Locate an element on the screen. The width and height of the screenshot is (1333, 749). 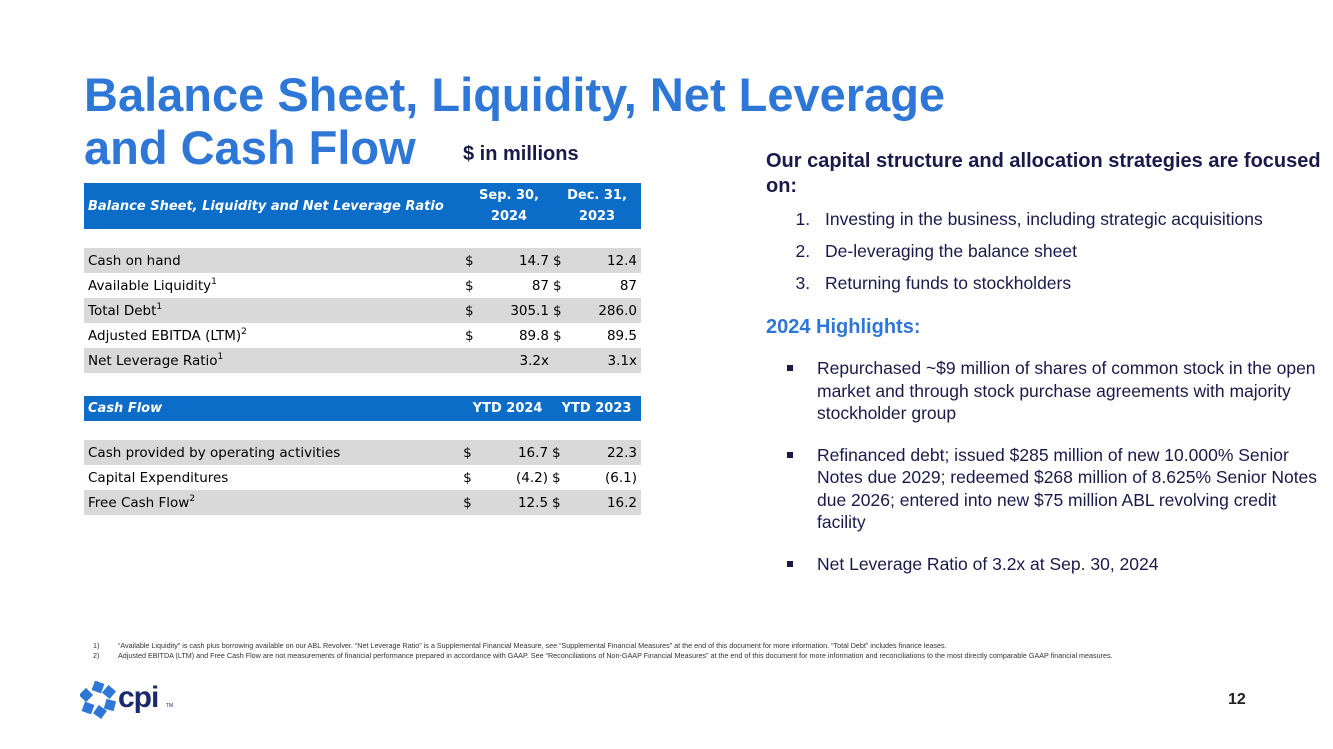
cell-value: (6.1) is located at coordinates (620, 477).